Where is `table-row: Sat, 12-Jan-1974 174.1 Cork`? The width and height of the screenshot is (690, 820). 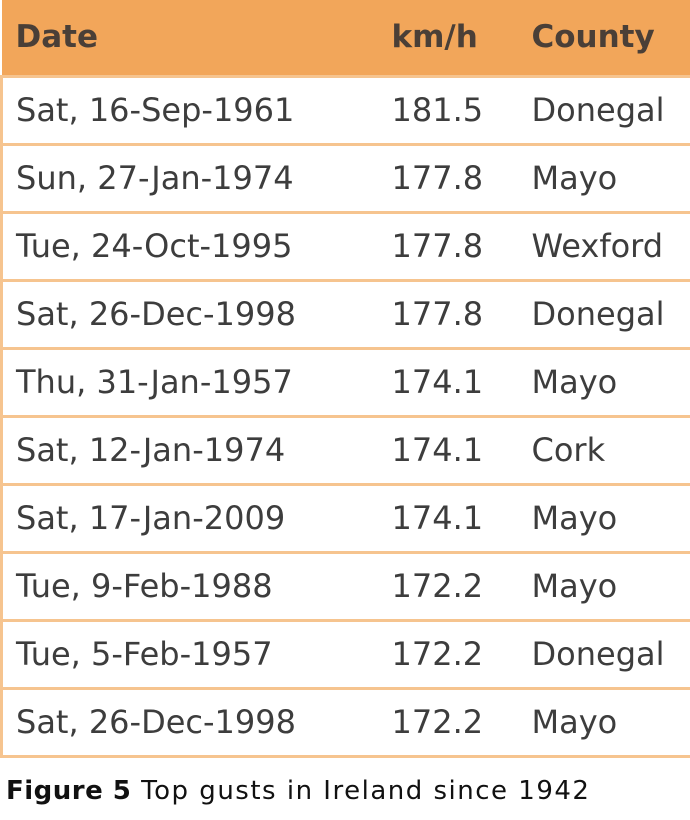
table-row: Sat, 12-Jan-1974 174.1 Cork is located at coordinates (345, 449).